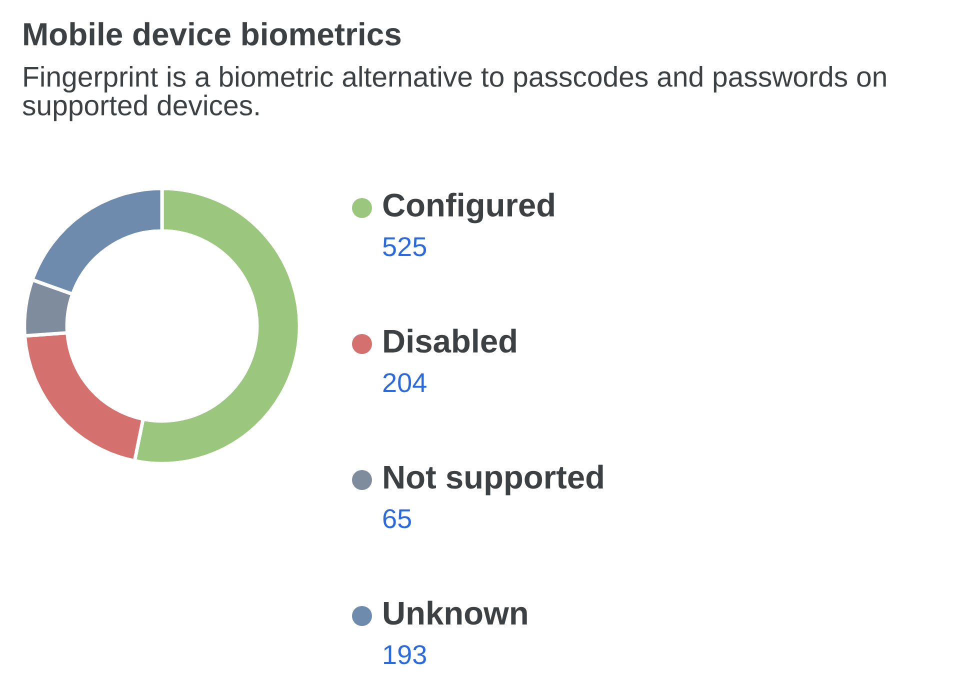  Describe the element at coordinates (404, 382) in the screenshot. I see `data-label: 204` at that location.